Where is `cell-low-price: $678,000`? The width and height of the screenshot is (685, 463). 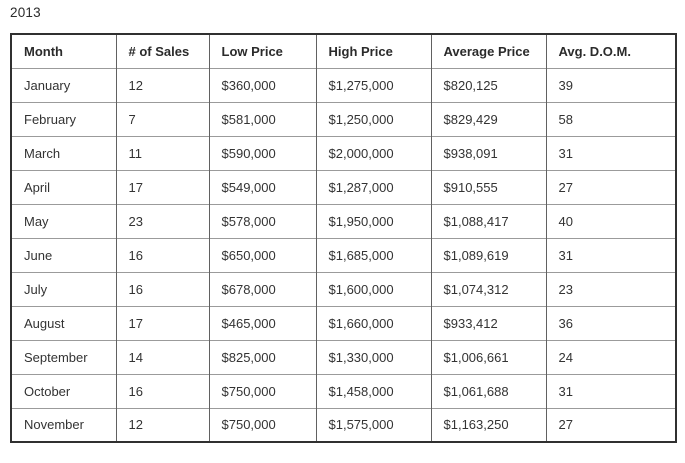
cell-low-price: $678,000 is located at coordinates (262, 288).